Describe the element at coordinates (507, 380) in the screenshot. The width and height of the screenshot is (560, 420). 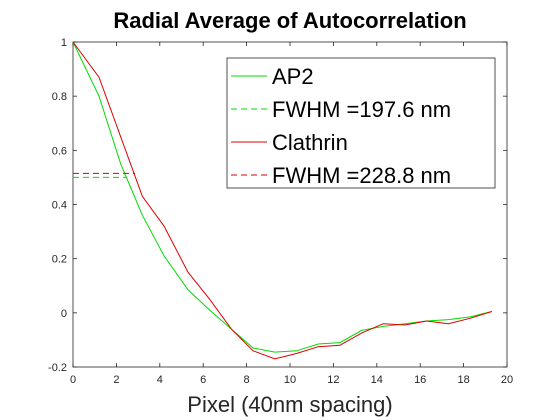
I see `x-tick-label: 20` at that location.